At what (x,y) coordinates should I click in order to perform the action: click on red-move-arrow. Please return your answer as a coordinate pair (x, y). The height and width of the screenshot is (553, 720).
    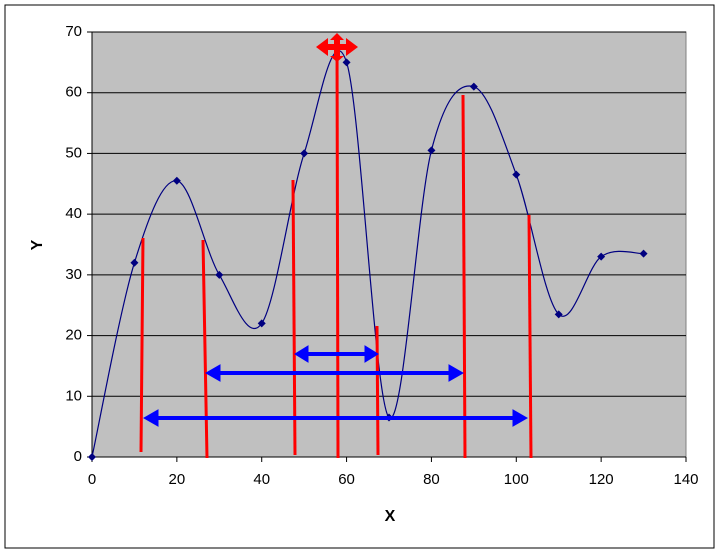
    Looking at the image, I should click on (337, 47).